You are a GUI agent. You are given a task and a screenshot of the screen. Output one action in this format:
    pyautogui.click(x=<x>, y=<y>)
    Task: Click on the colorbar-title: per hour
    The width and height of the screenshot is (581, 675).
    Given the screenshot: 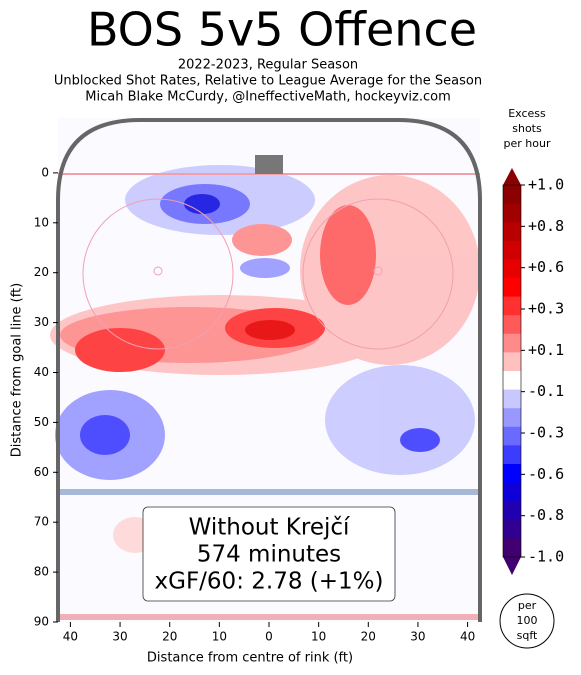 What is the action you would take?
    pyautogui.click(x=527, y=143)
    